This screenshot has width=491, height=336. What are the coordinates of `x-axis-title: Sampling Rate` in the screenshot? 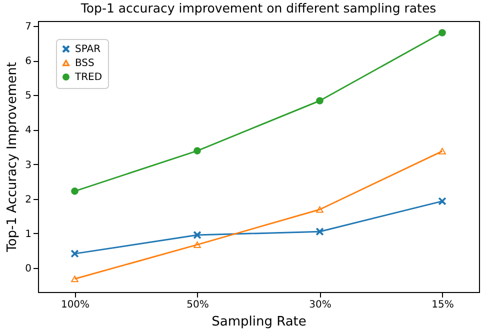 It's located at (259, 322).